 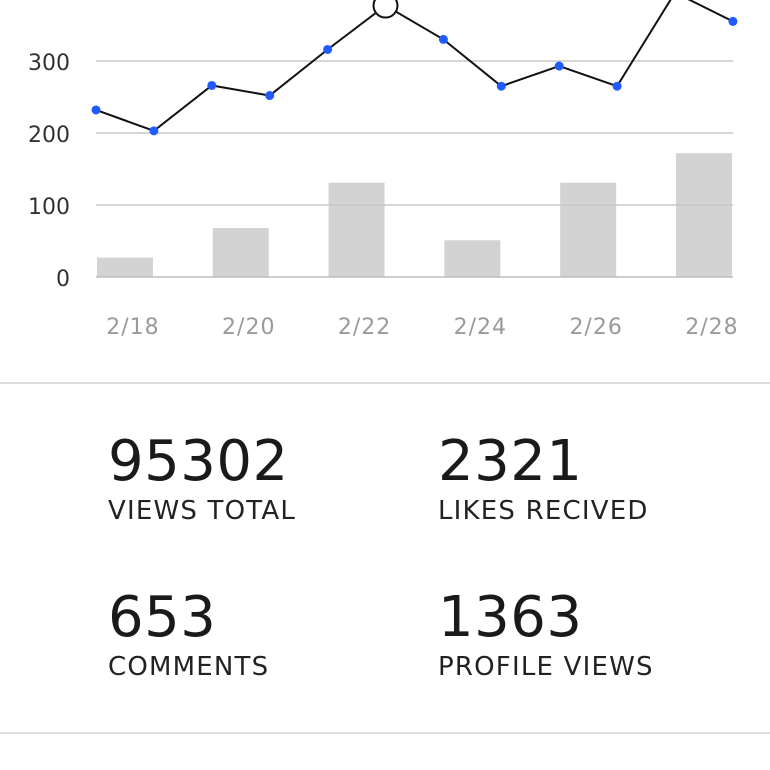 What do you see at coordinates (132, 327) in the screenshot?
I see `x-tick-label: 2/18` at bounding box center [132, 327].